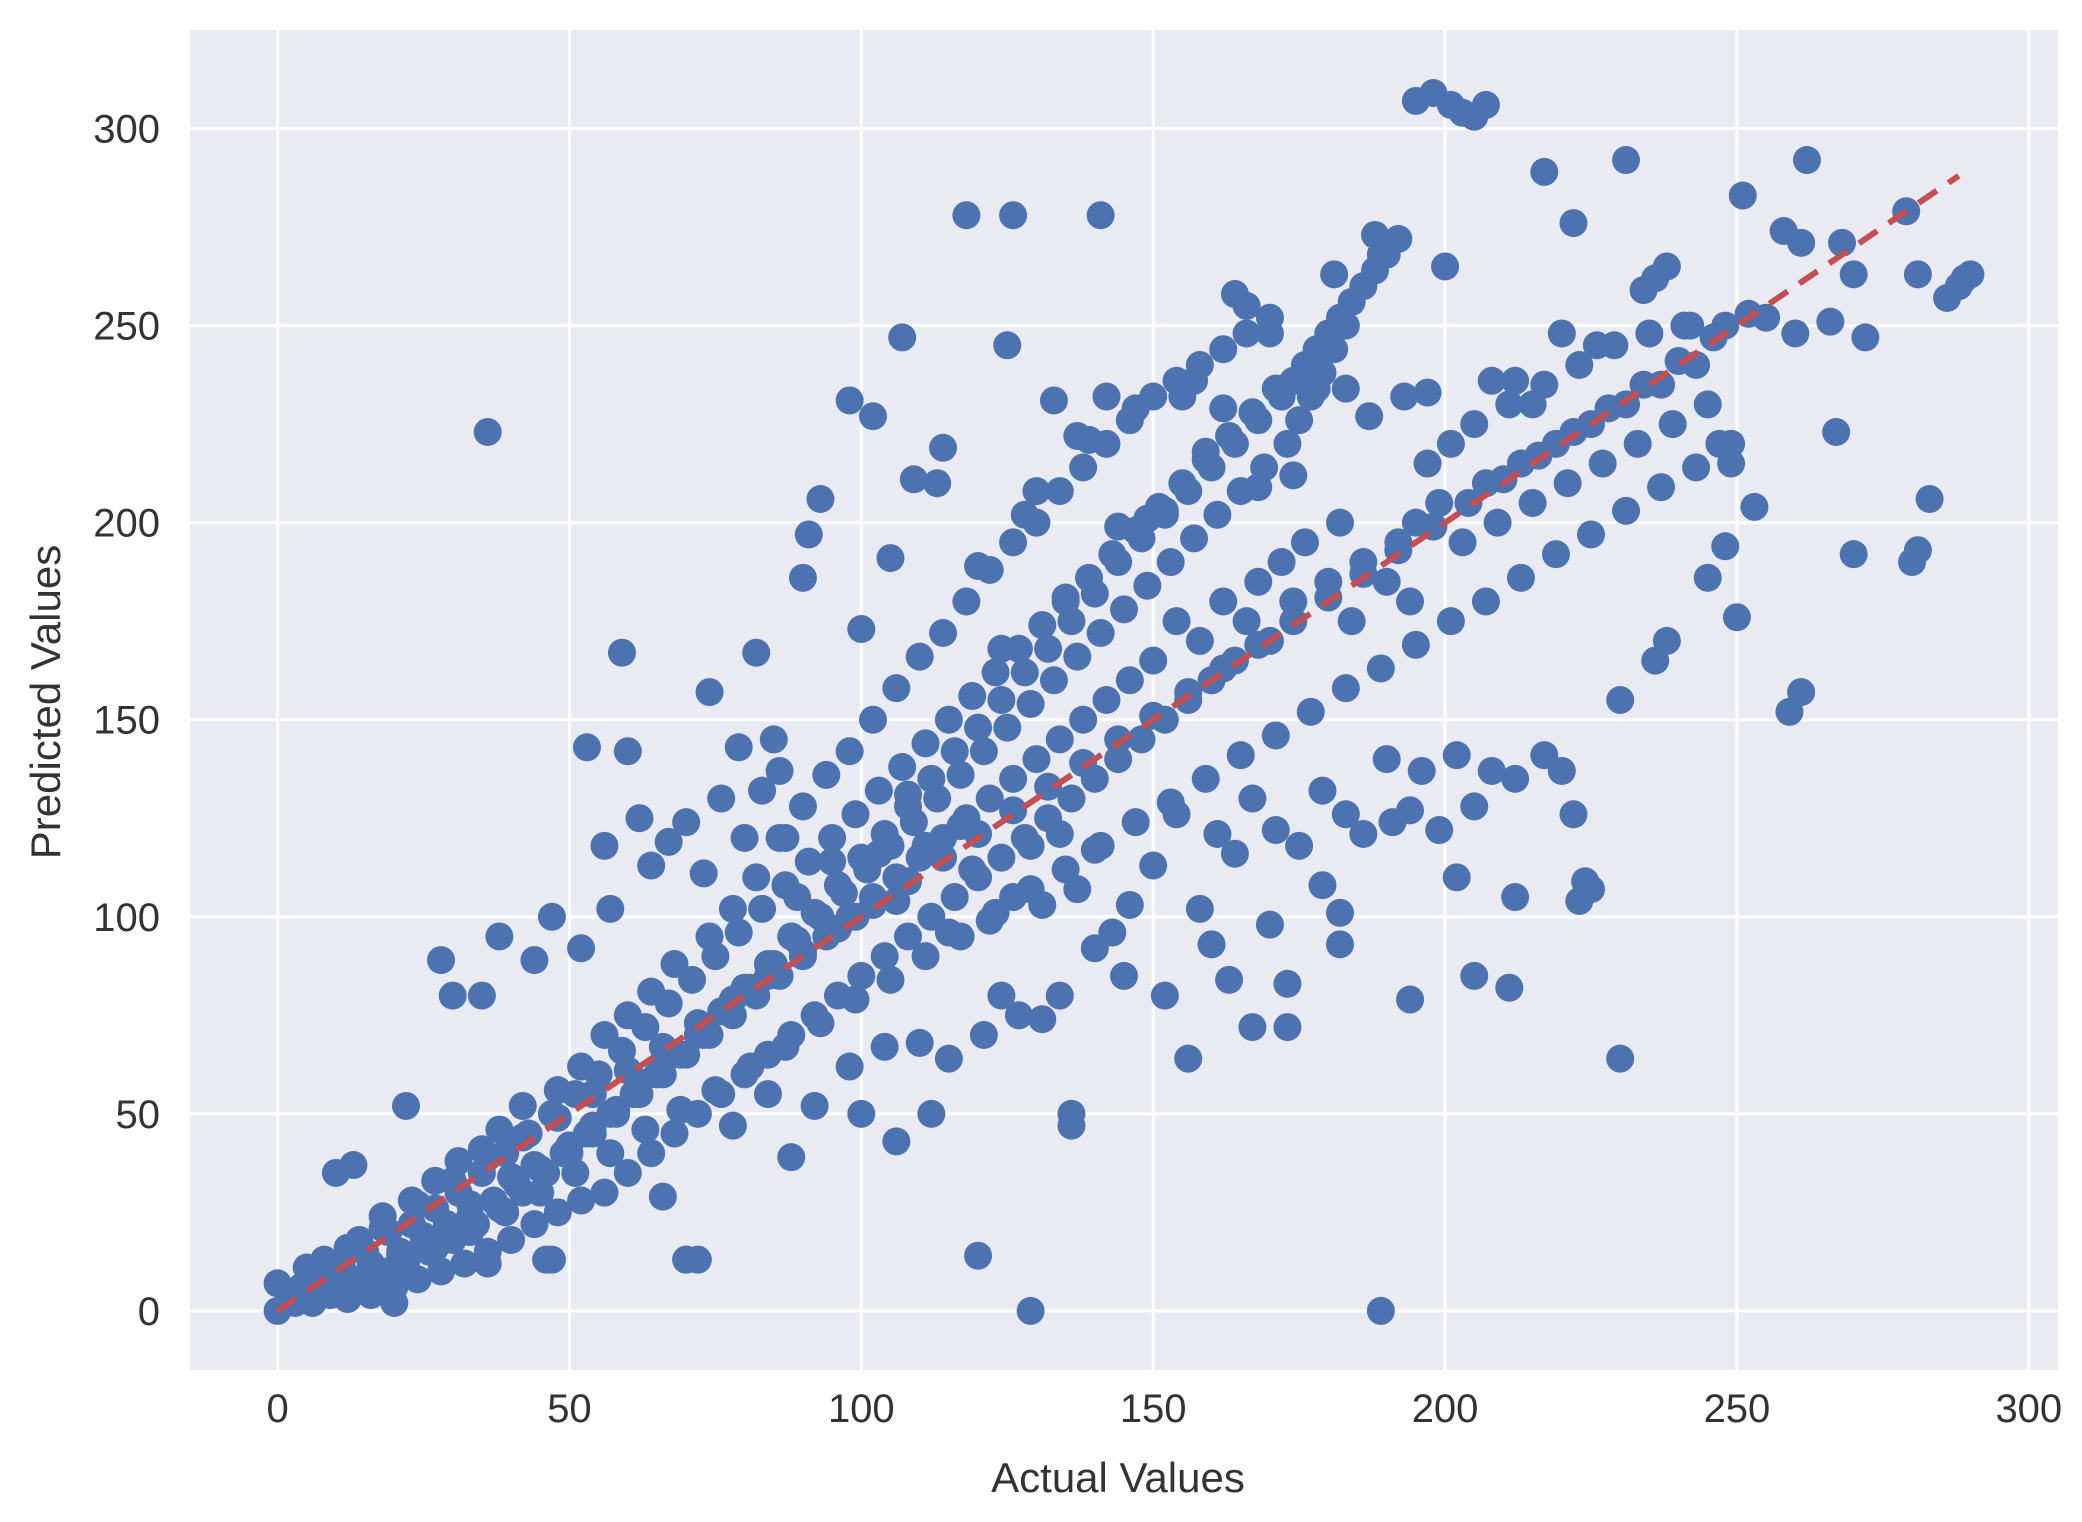 The height and width of the screenshot is (1522, 2082). What do you see at coordinates (569, 1409) in the screenshot?
I see `x-tick-label: 50` at bounding box center [569, 1409].